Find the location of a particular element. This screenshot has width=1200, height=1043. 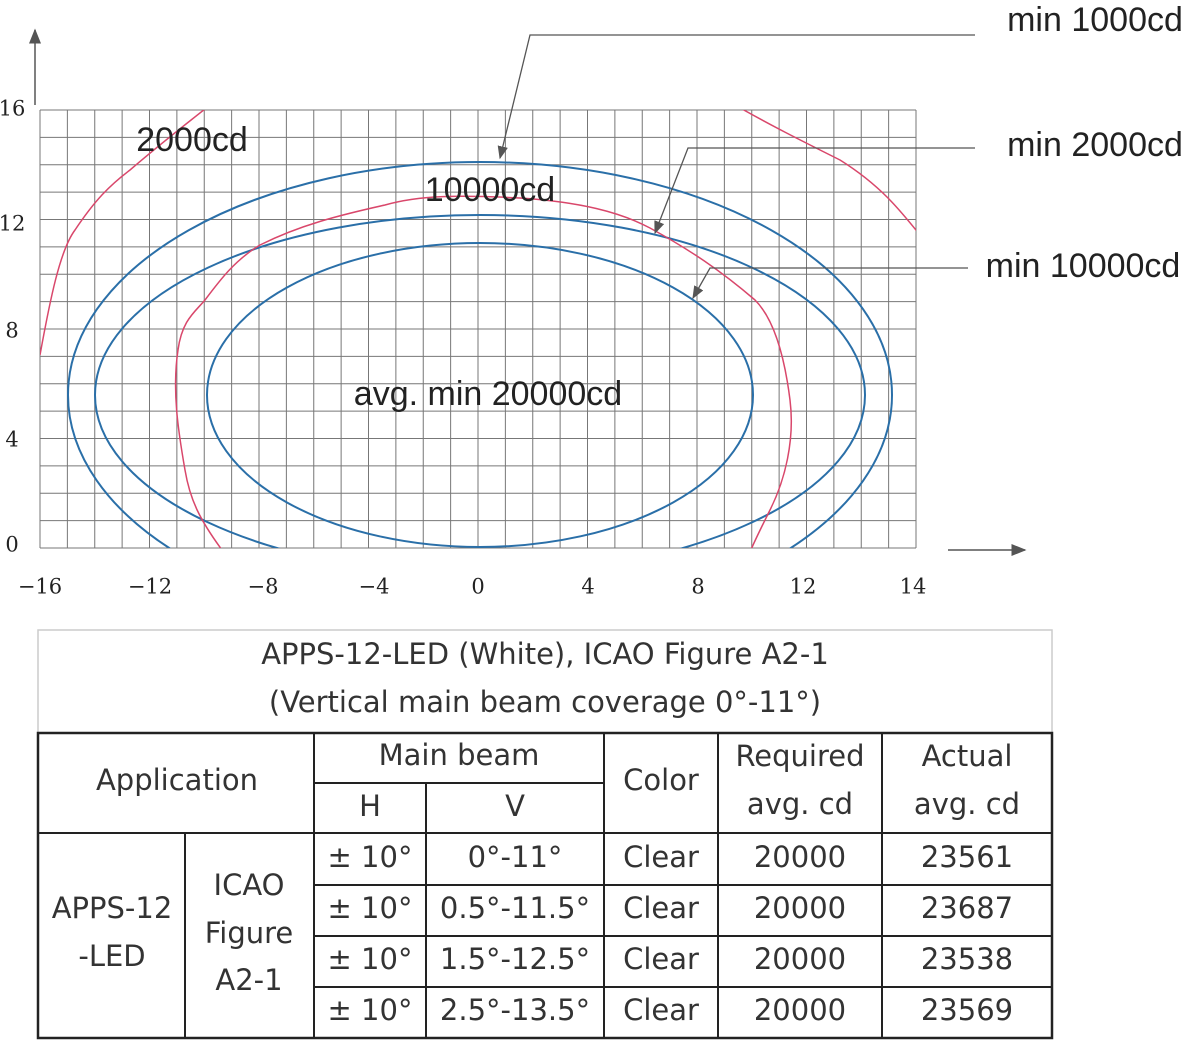

table-title: (Vertical main beam coverage 0°-11°) is located at coordinates (545, 702).